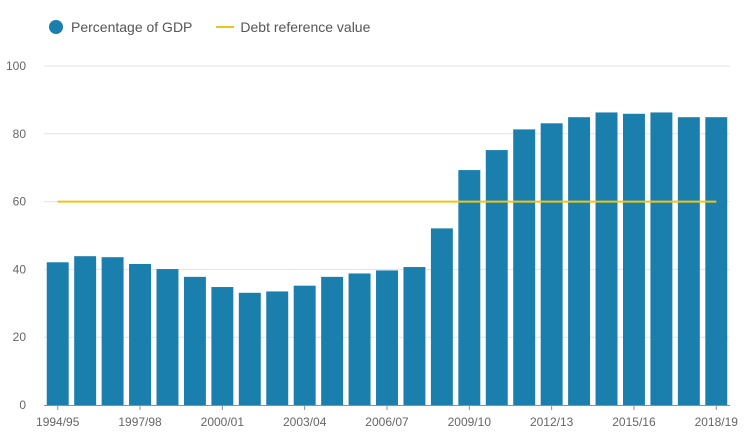 Image resolution: width=754 pixels, height=448 pixels. I want to click on chart-legend: Percentage of GDP Debt reference value, so click(221, 27).